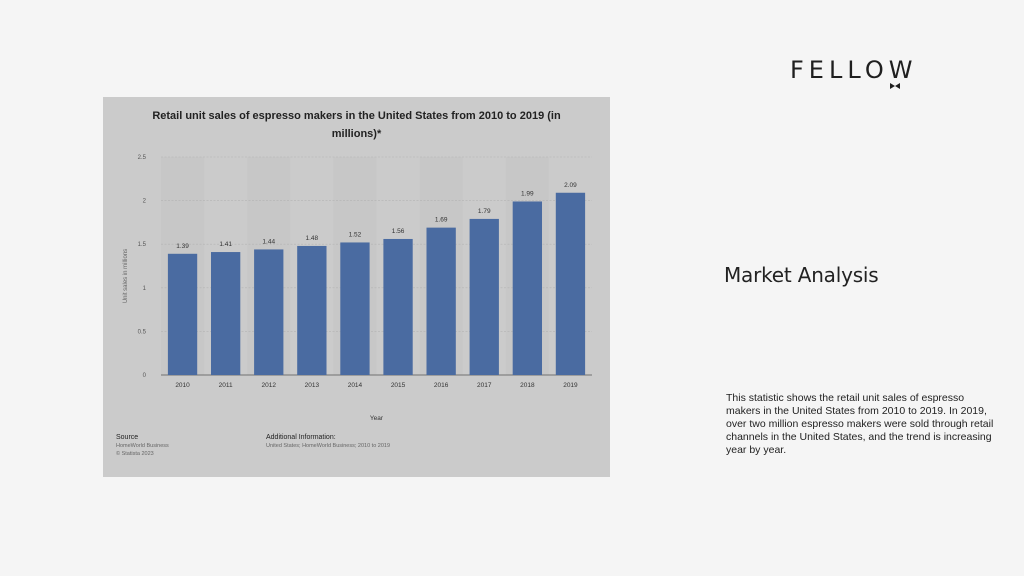 This screenshot has width=1024, height=576. I want to click on source-line: HomeWorld Business, so click(142, 446).